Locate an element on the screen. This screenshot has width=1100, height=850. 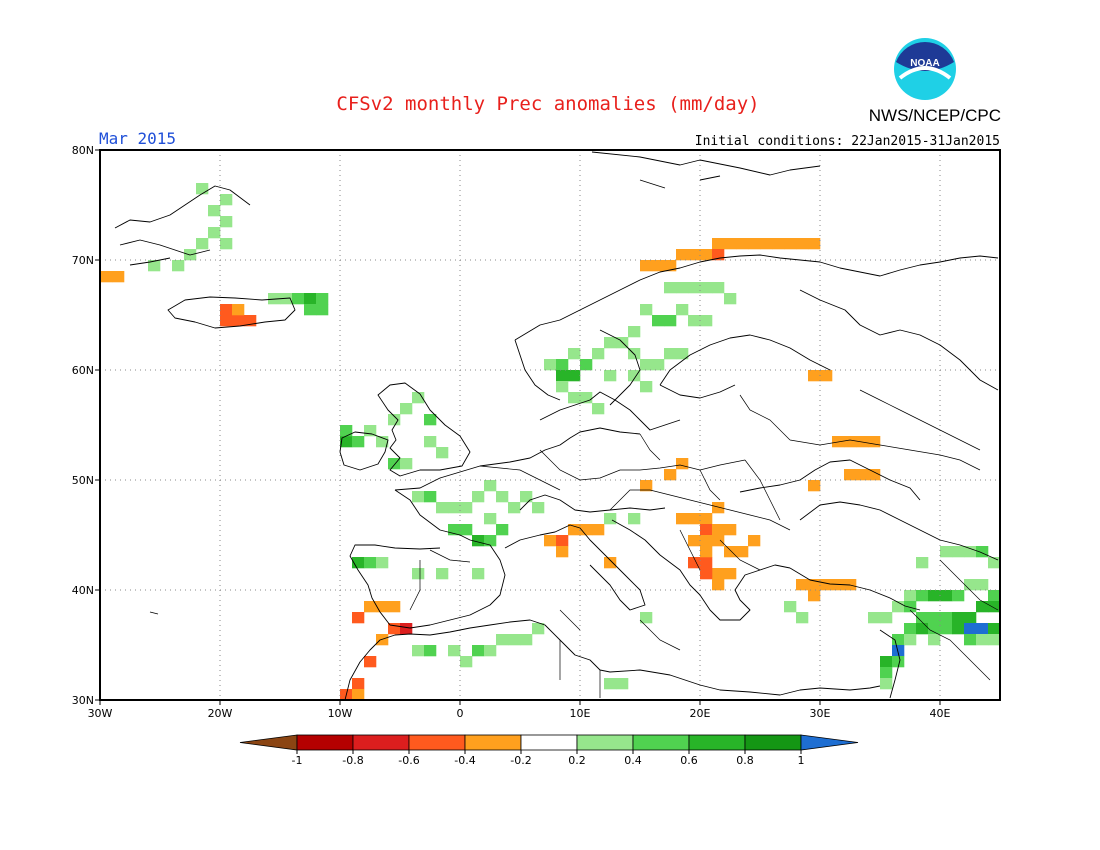
lat-tick-label: 50N is located at coordinates (83, 480).